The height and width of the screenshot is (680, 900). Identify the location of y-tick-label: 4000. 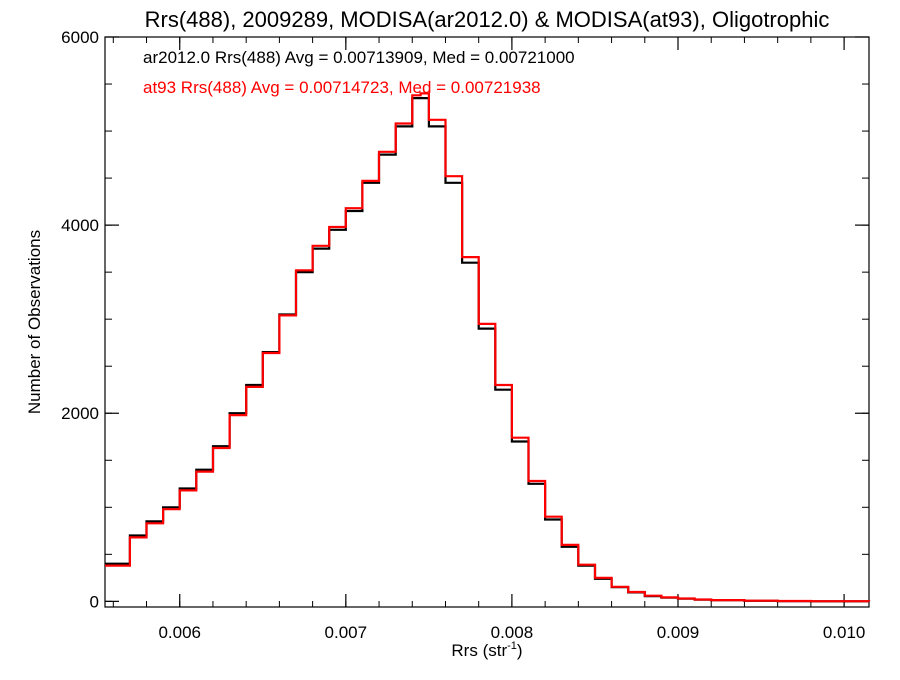
(80, 225).